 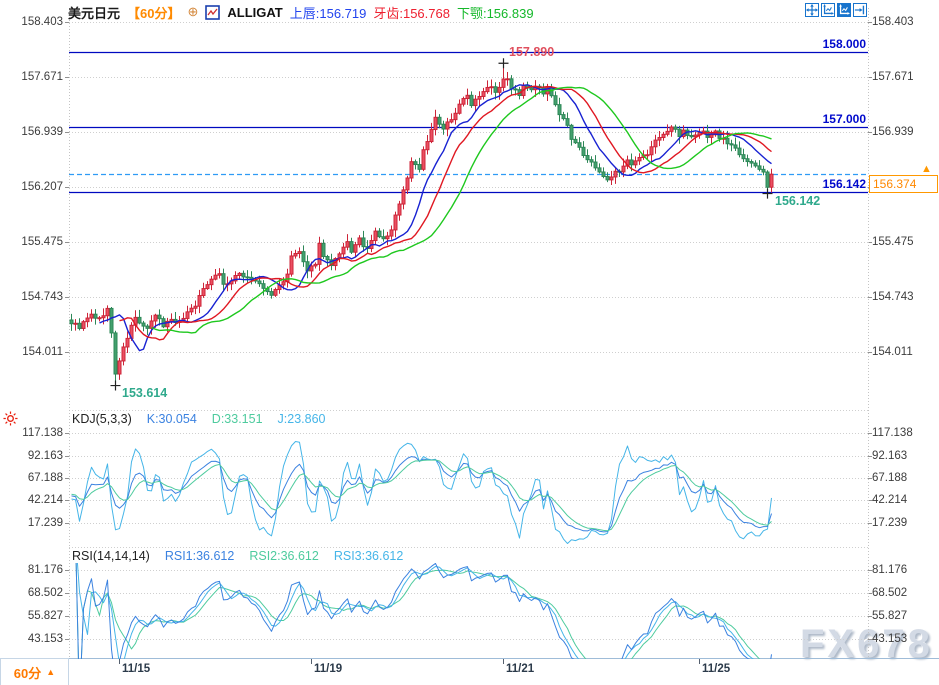 What do you see at coordinates (42, 241) in the screenshot?
I see `main-axis-left-label: 155.475` at bounding box center [42, 241].